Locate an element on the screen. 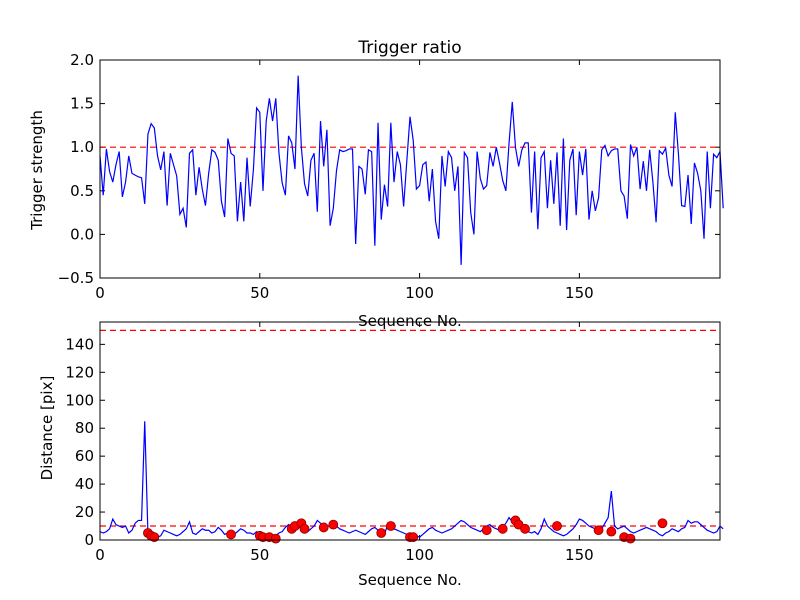  y-tick-label: 40 is located at coordinates (84, 484).